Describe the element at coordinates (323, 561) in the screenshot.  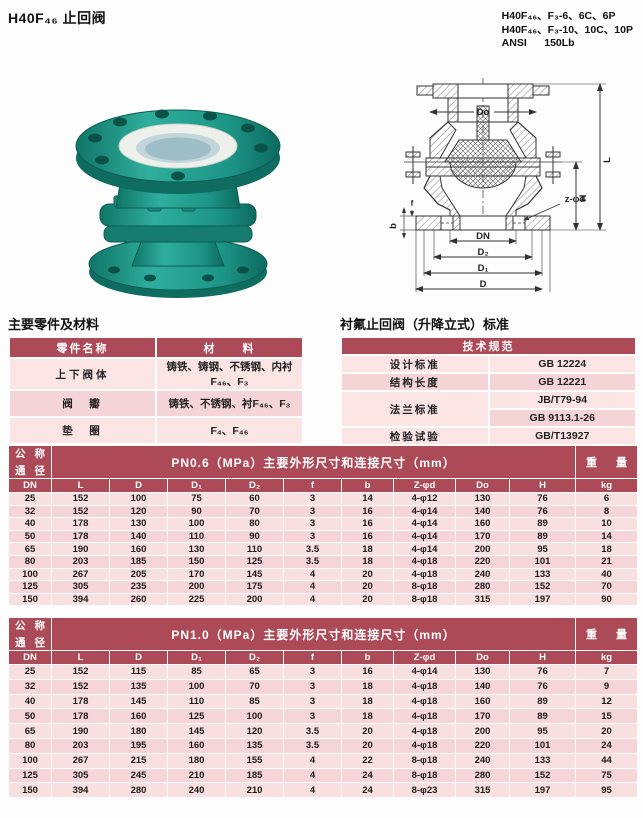
I see `table-row: 80 203 185 150 125 3.5 18 4-φ18 220 101 21` at that location.